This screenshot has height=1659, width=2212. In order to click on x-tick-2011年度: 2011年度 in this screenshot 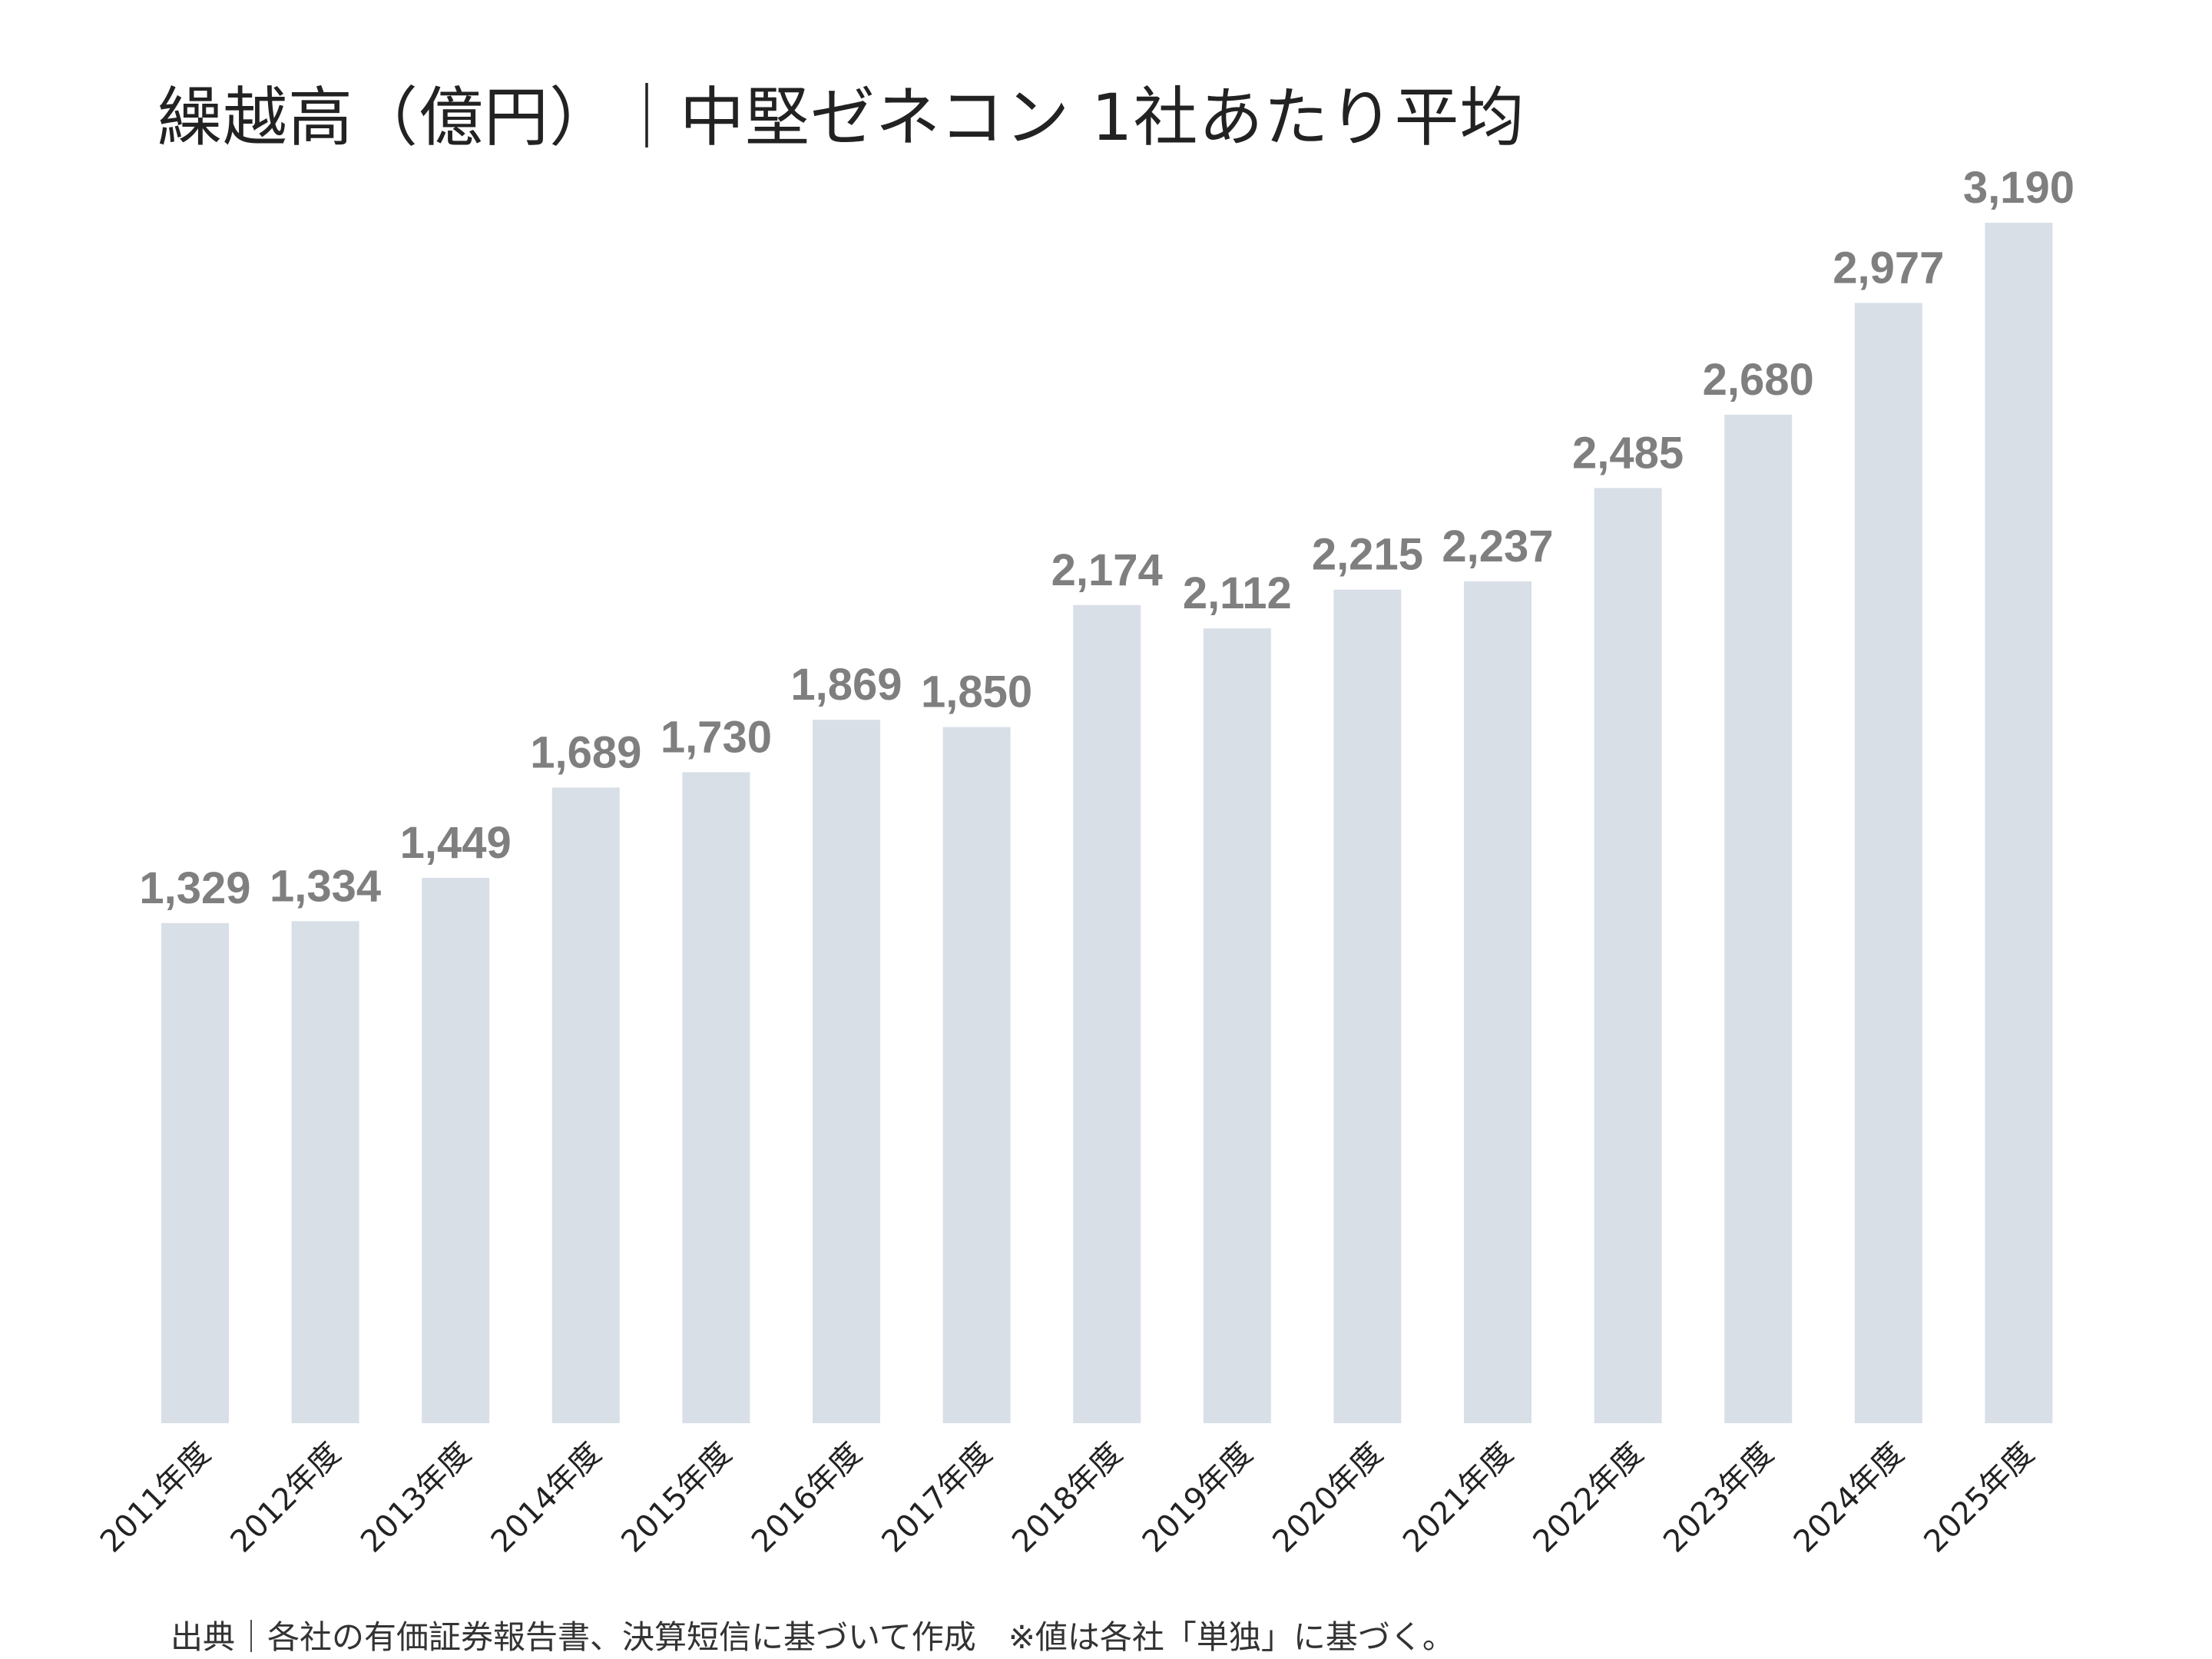, I will do `click(156, 1498)`.